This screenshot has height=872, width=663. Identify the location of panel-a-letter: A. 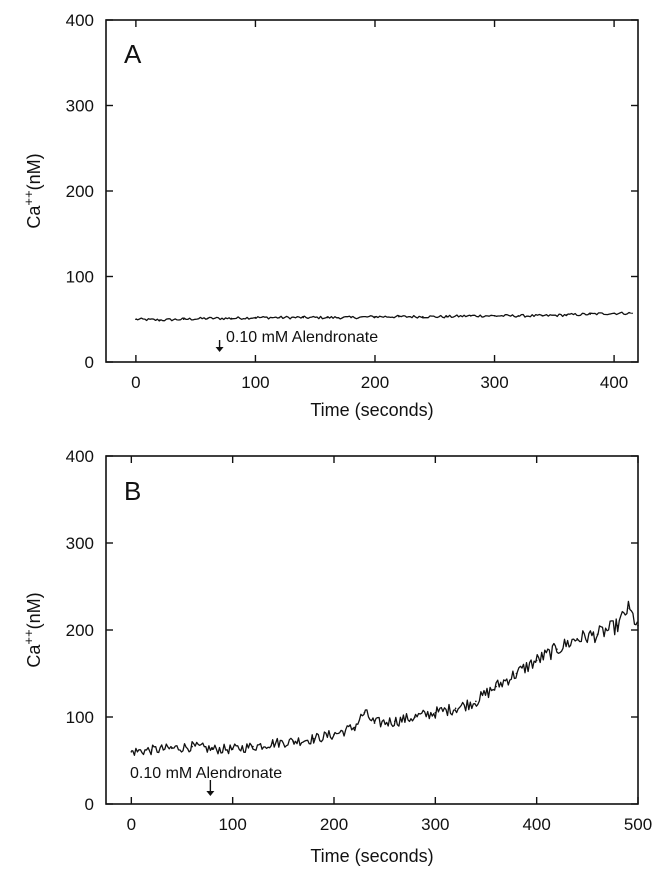
(133, 54).